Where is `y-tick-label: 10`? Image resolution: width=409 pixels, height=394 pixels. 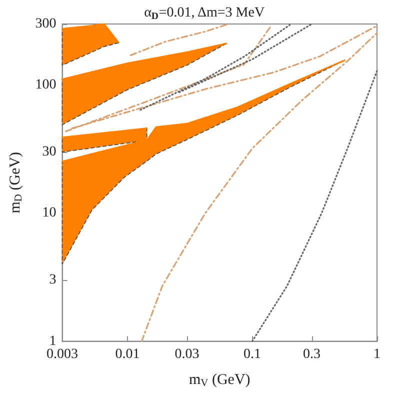
y-tick-label: 10 is located at coordinates (49, 213).